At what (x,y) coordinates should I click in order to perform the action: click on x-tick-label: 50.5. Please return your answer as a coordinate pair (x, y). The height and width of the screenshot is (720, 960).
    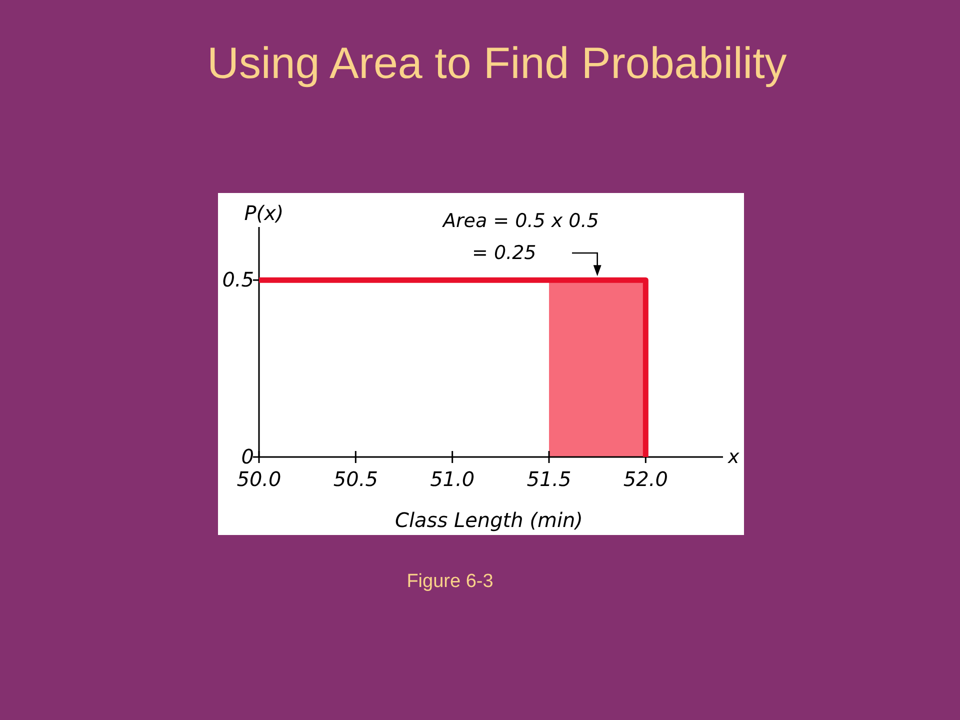
    Looking at the image, I should click on (355, 479).